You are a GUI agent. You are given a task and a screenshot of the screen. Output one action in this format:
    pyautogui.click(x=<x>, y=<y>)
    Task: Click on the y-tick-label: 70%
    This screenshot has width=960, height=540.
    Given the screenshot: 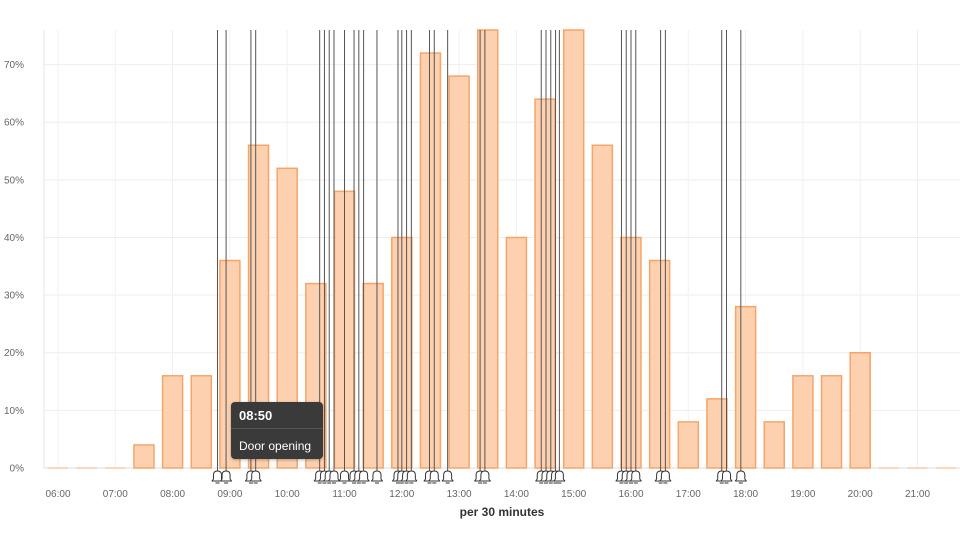 What is the action you would take?
    pyautogui.click(x=14, y=65)
    